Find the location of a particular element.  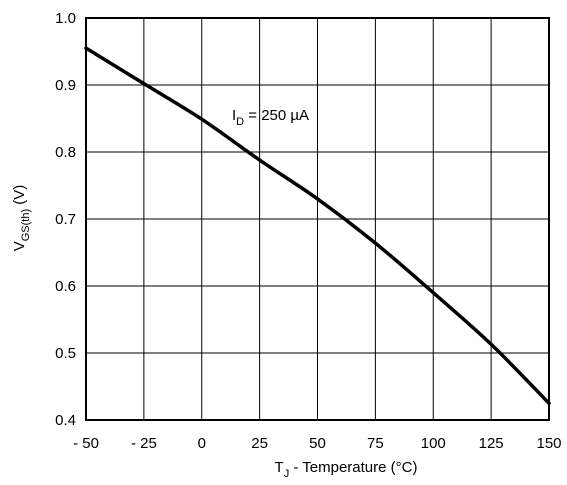

y-tick-label: 0.7 is located at coordinates (65, 219).